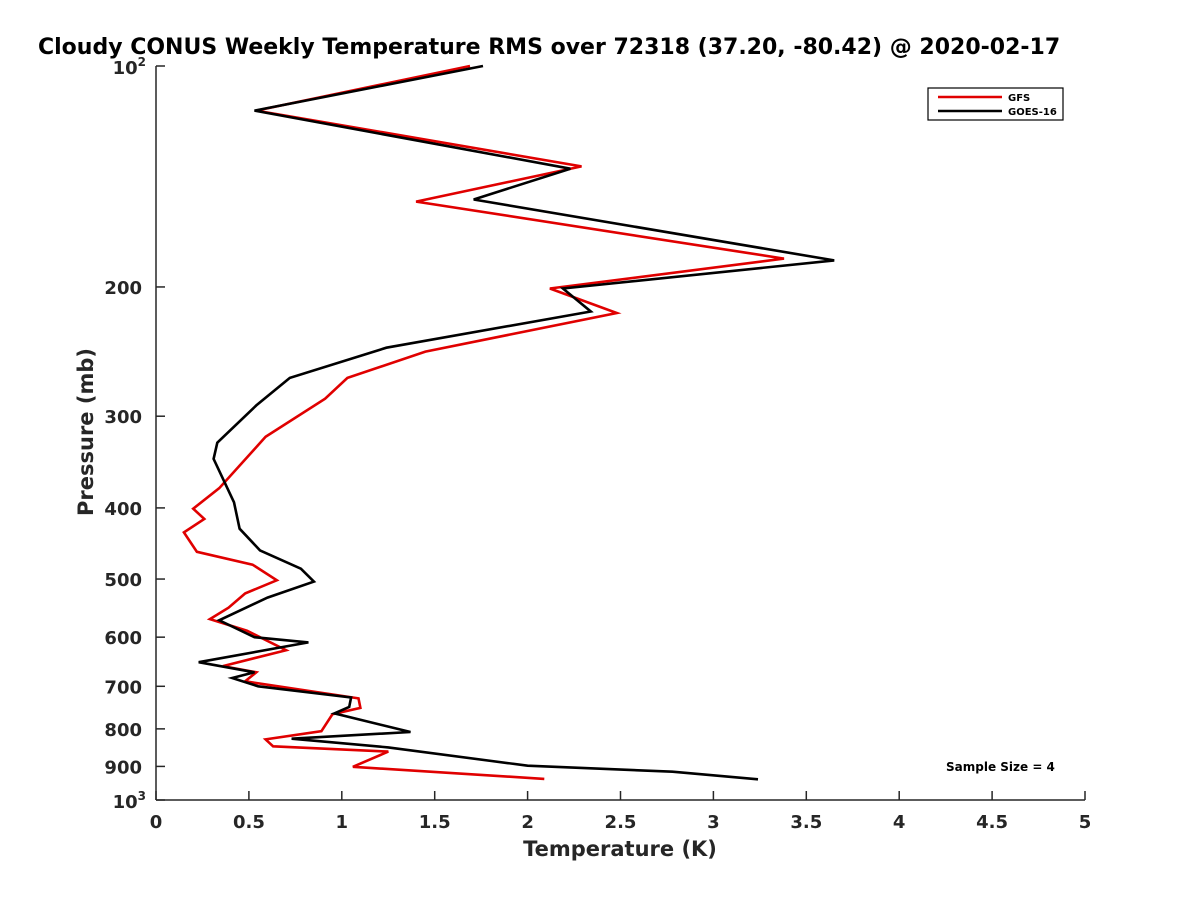  I want to click on x-tick-label: 4.5, so click(992, 822).